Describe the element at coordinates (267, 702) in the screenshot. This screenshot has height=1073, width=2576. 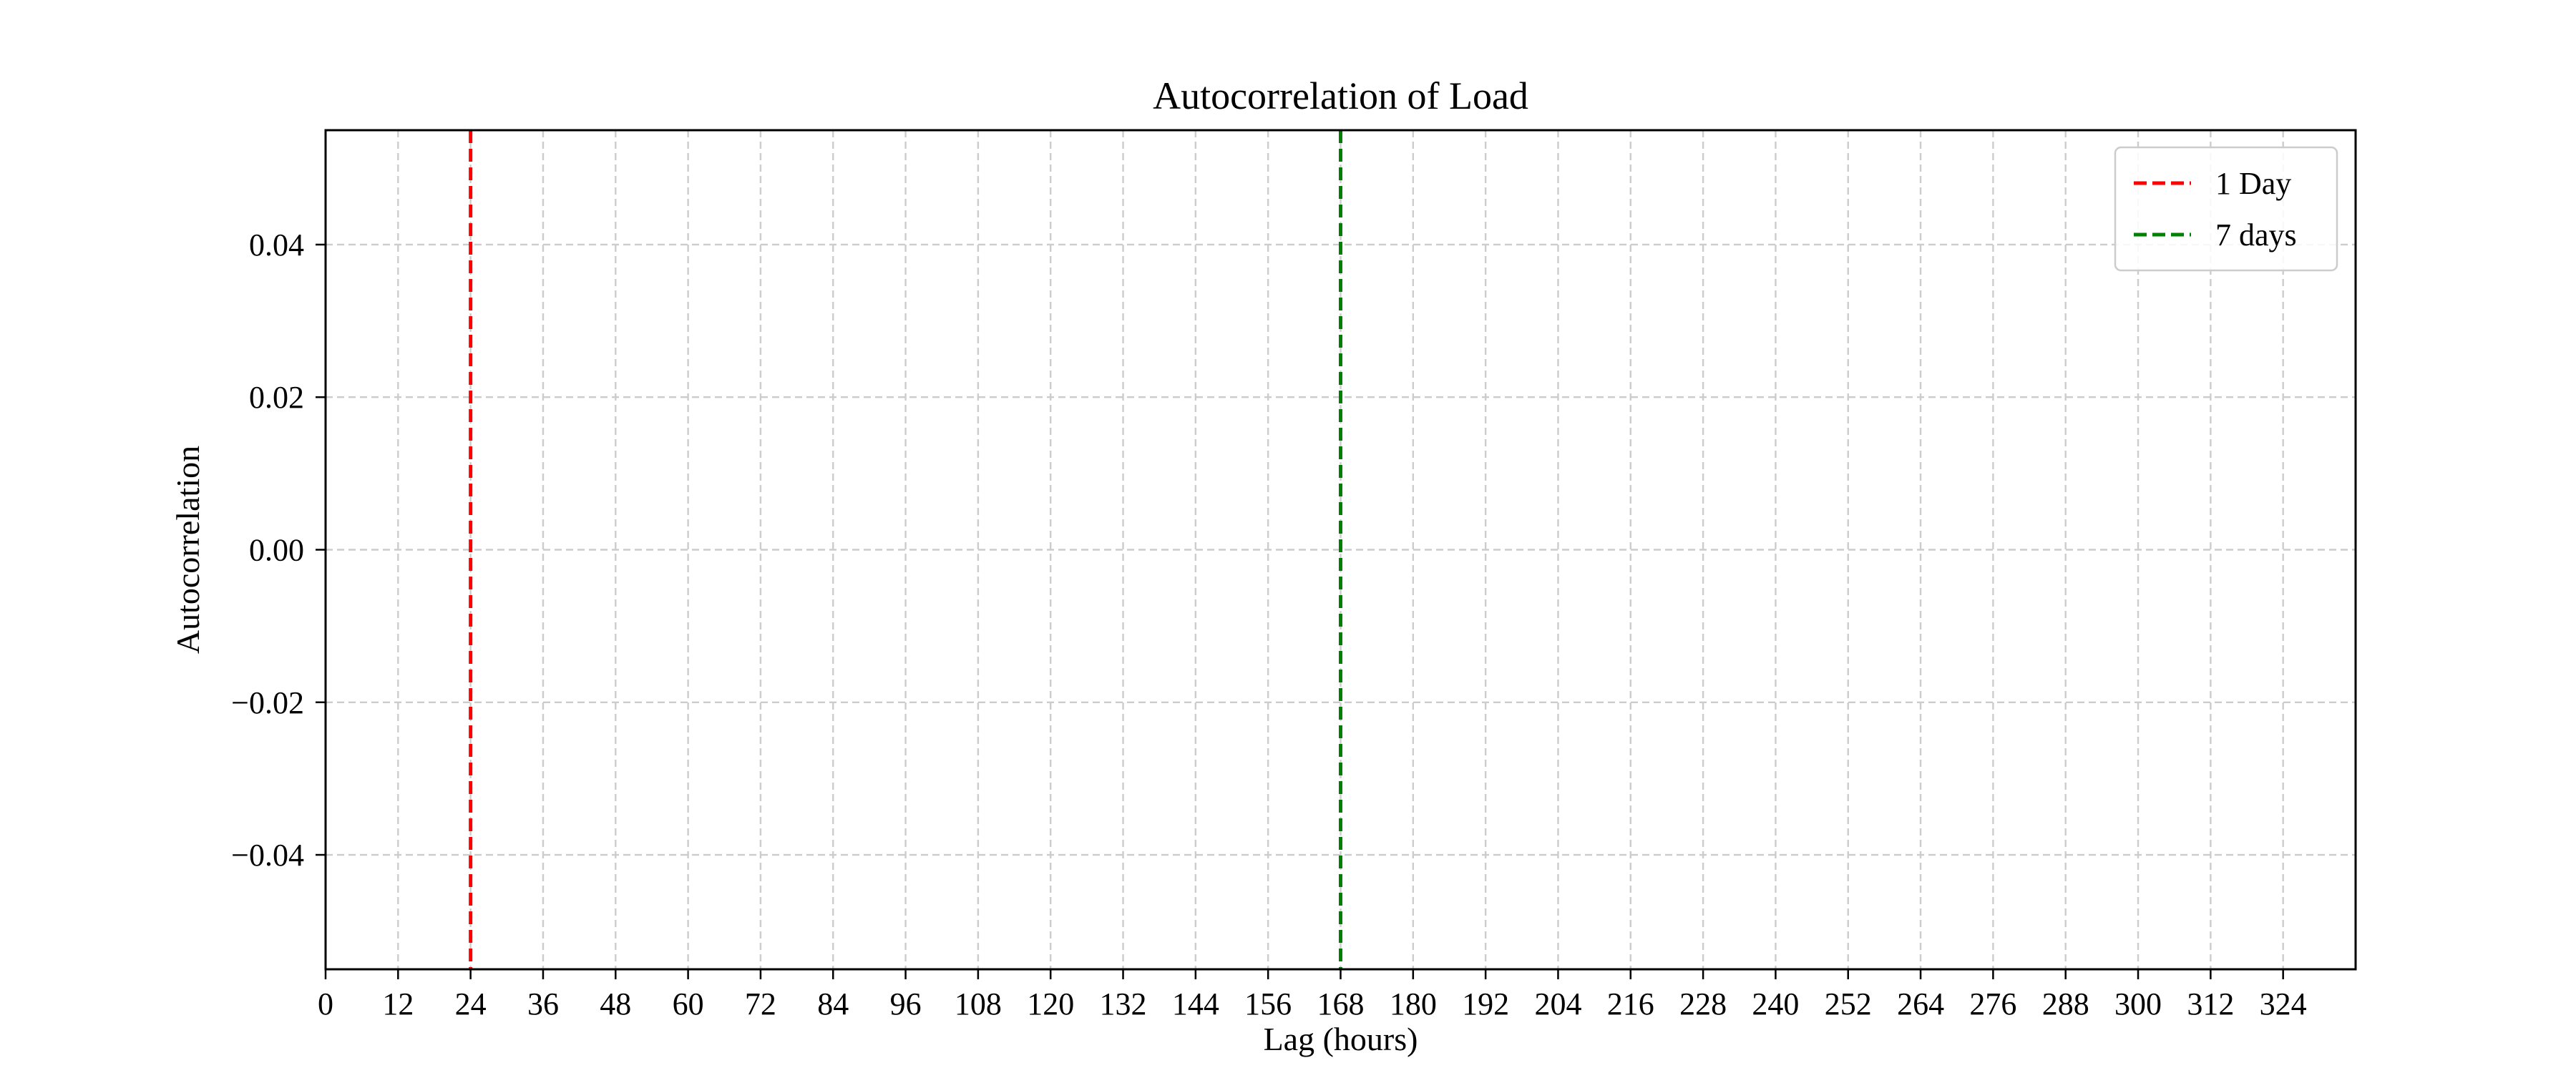
I see `y-tick-label: −0.02` at that location.